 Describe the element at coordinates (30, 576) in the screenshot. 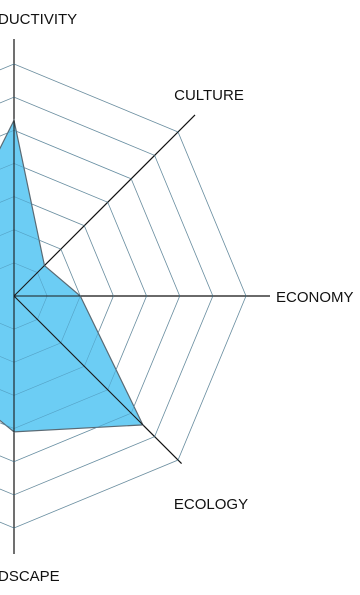

I see `axis-label-landscape: DSCAPE` at that location.